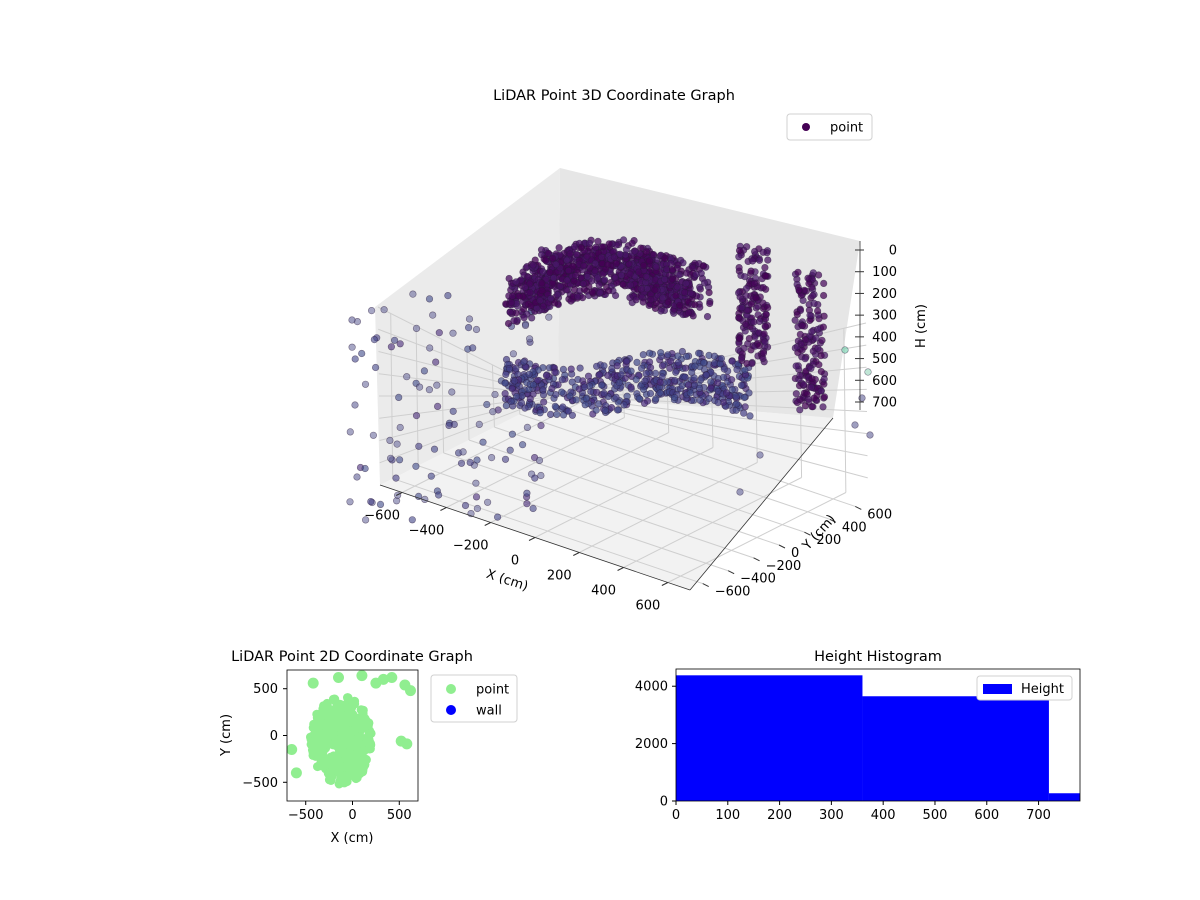 This screenshot has width=1200, height=900. What do you see at coordinates (1042, 689) in the screenshot?
I see `legend-histogram-label: Height` at bounding box center [1042, 689].